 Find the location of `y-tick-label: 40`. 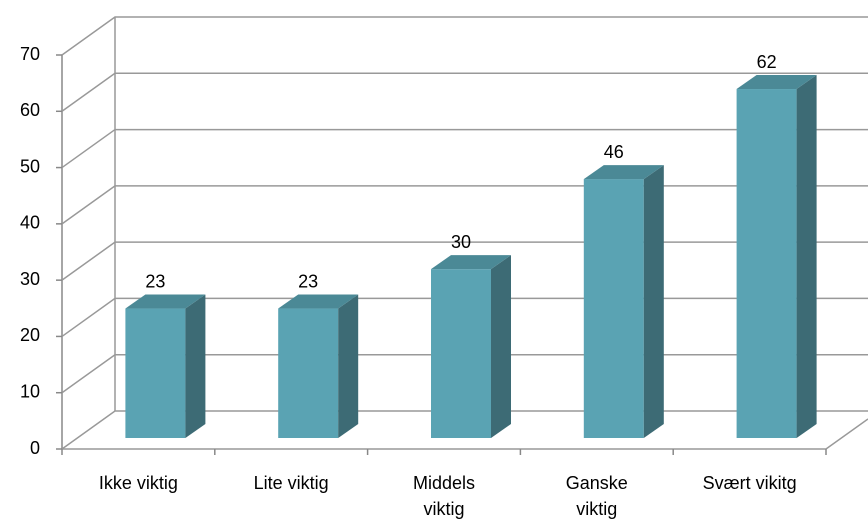

y-tick-label: 40 is located at coordinates (30, 223).